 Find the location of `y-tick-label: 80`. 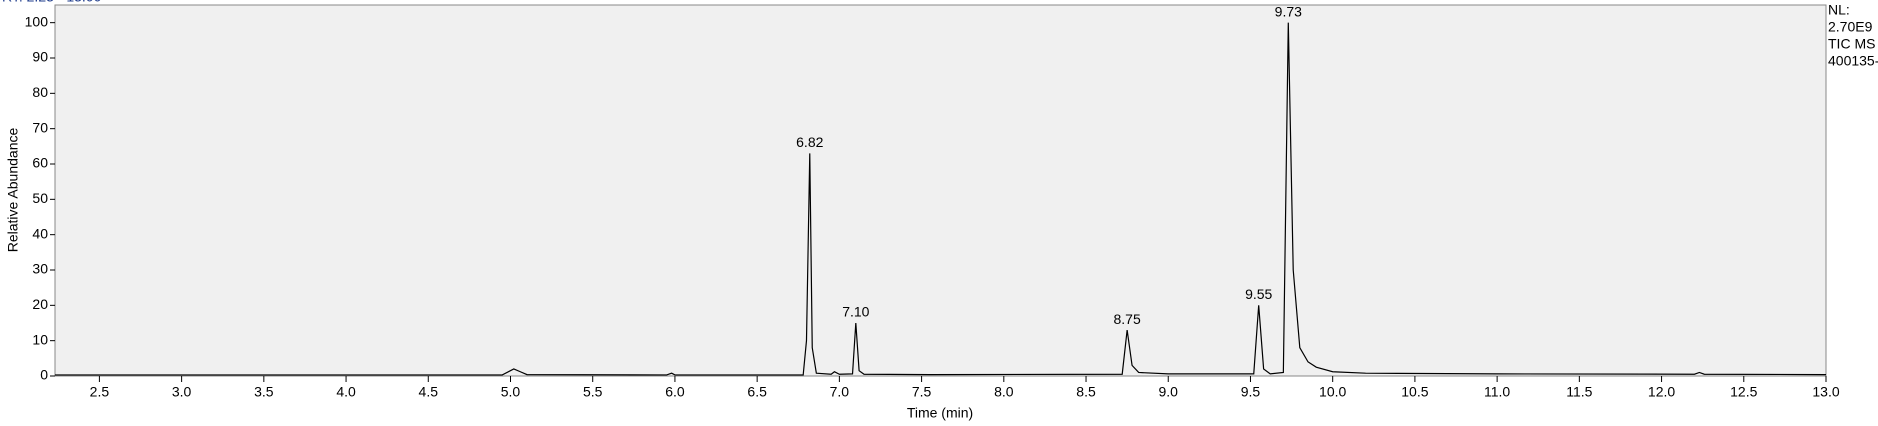

y-tick-label: 80 is located at coordinates (40, 92).